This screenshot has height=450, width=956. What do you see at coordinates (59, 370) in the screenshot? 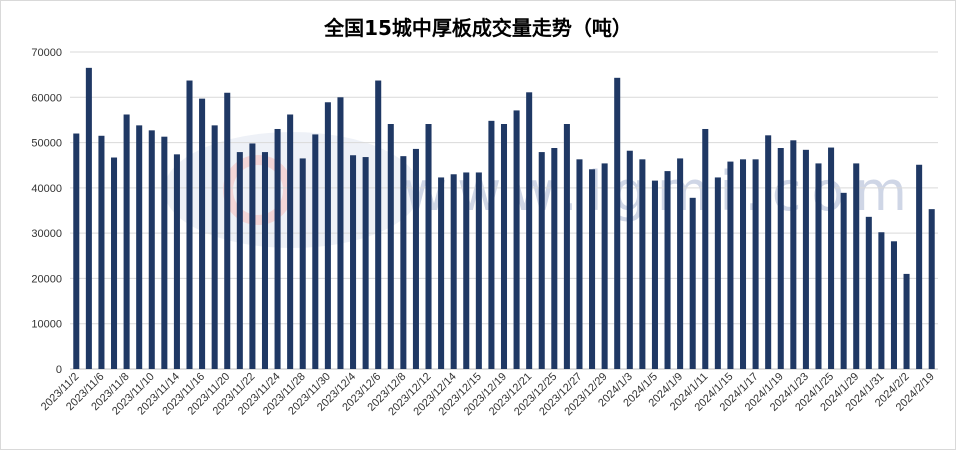
I see `y-tick-label: 0` at bounding box center [59, 370].